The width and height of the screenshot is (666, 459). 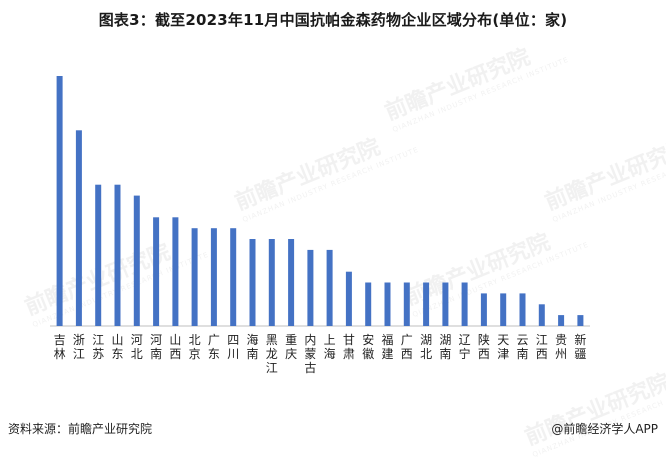 What do you see at coordinates (387, 339) in the screenshot?
I see `x-tick-label: 福` at bounding box center [387, 339].